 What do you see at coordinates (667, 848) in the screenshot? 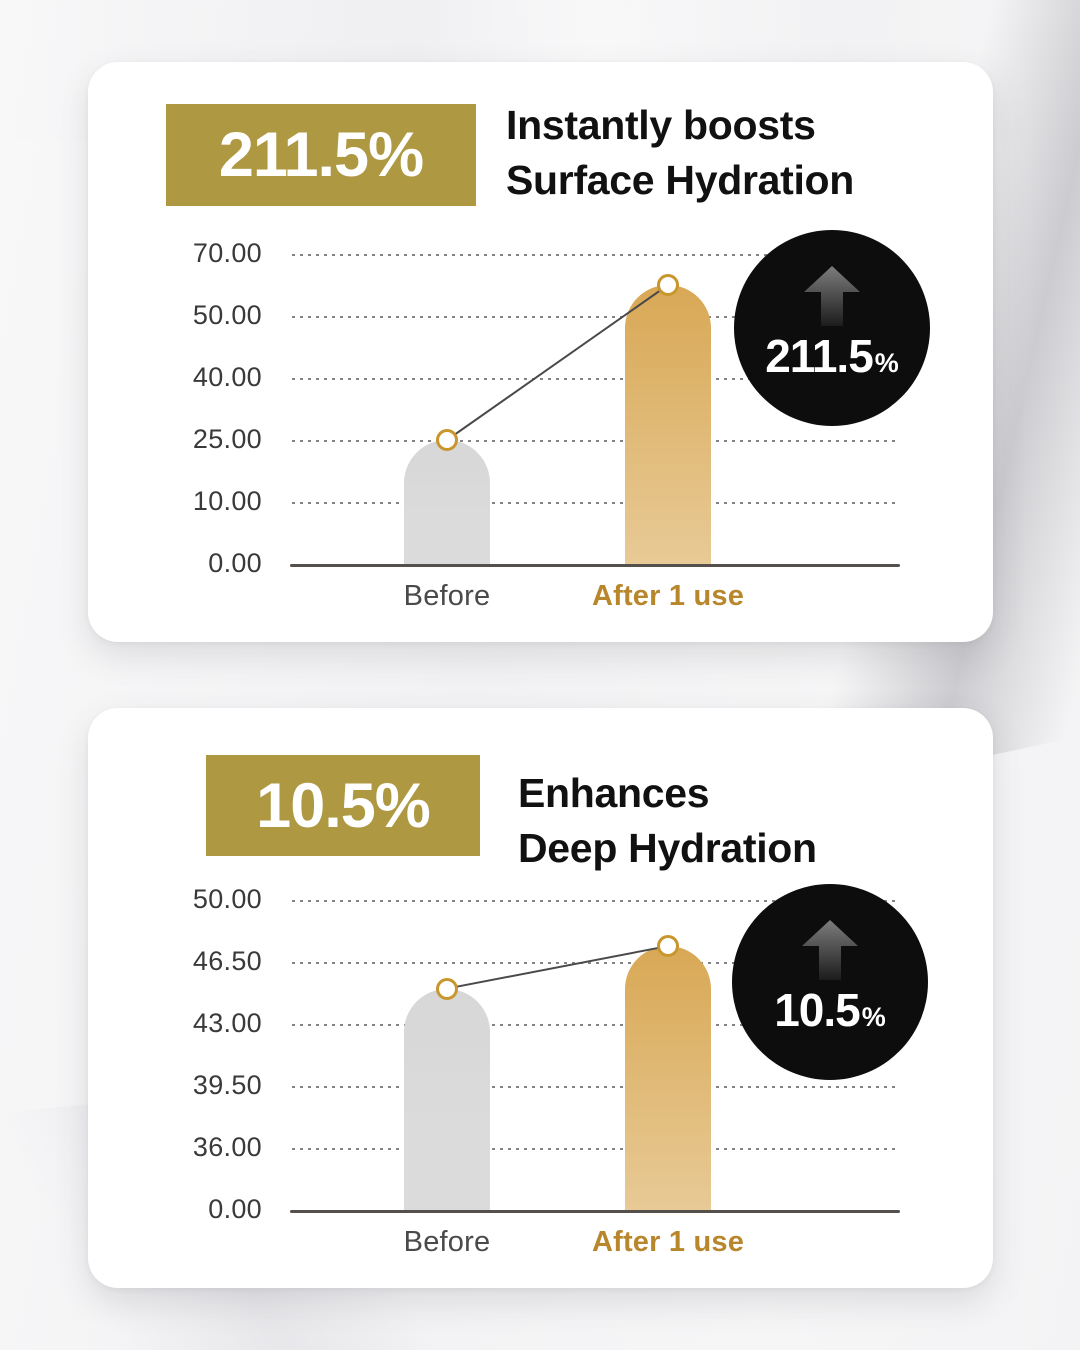
I see `title-line-2: Deep Hydration` at bounding box center [667, 848].